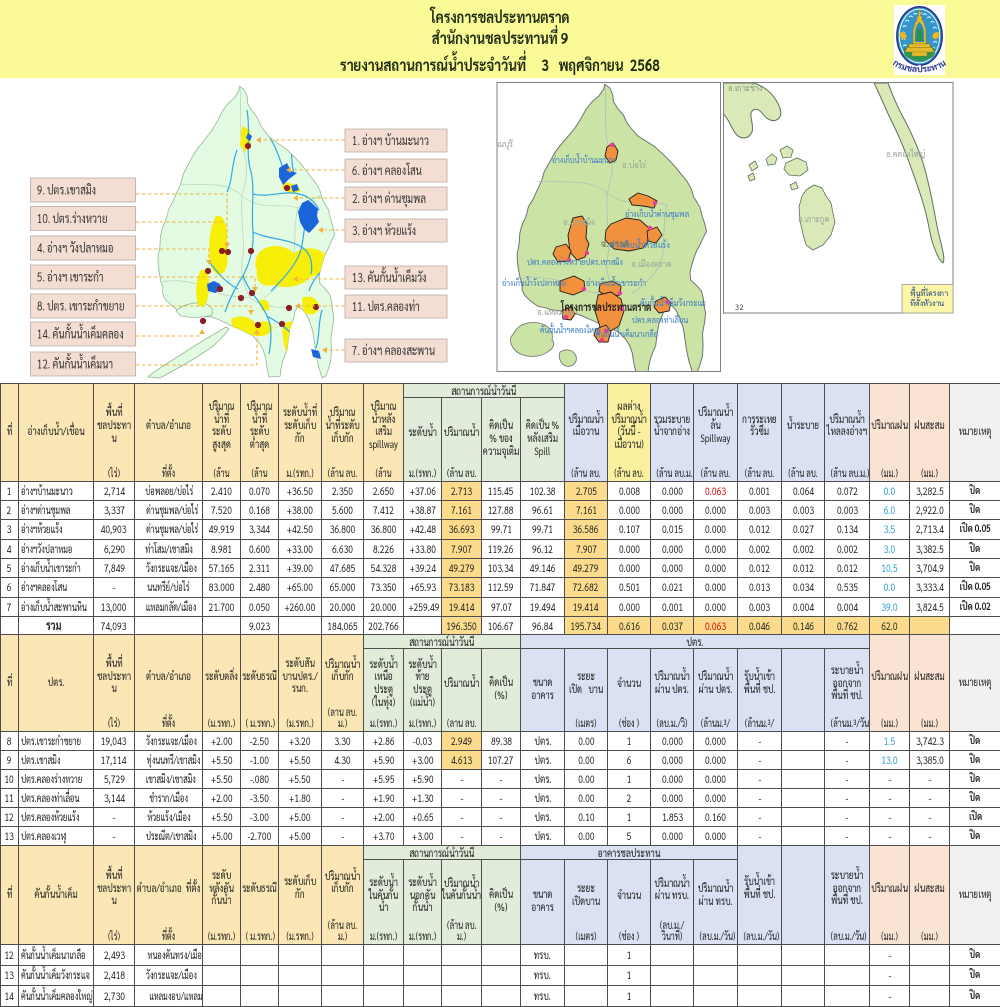 This screenshot has height=1007, width=1000. Describe the element at coordinates (386, 306) in the screenshot. I see `svg-text: 11. ปตร.คลองท่า` at that location.